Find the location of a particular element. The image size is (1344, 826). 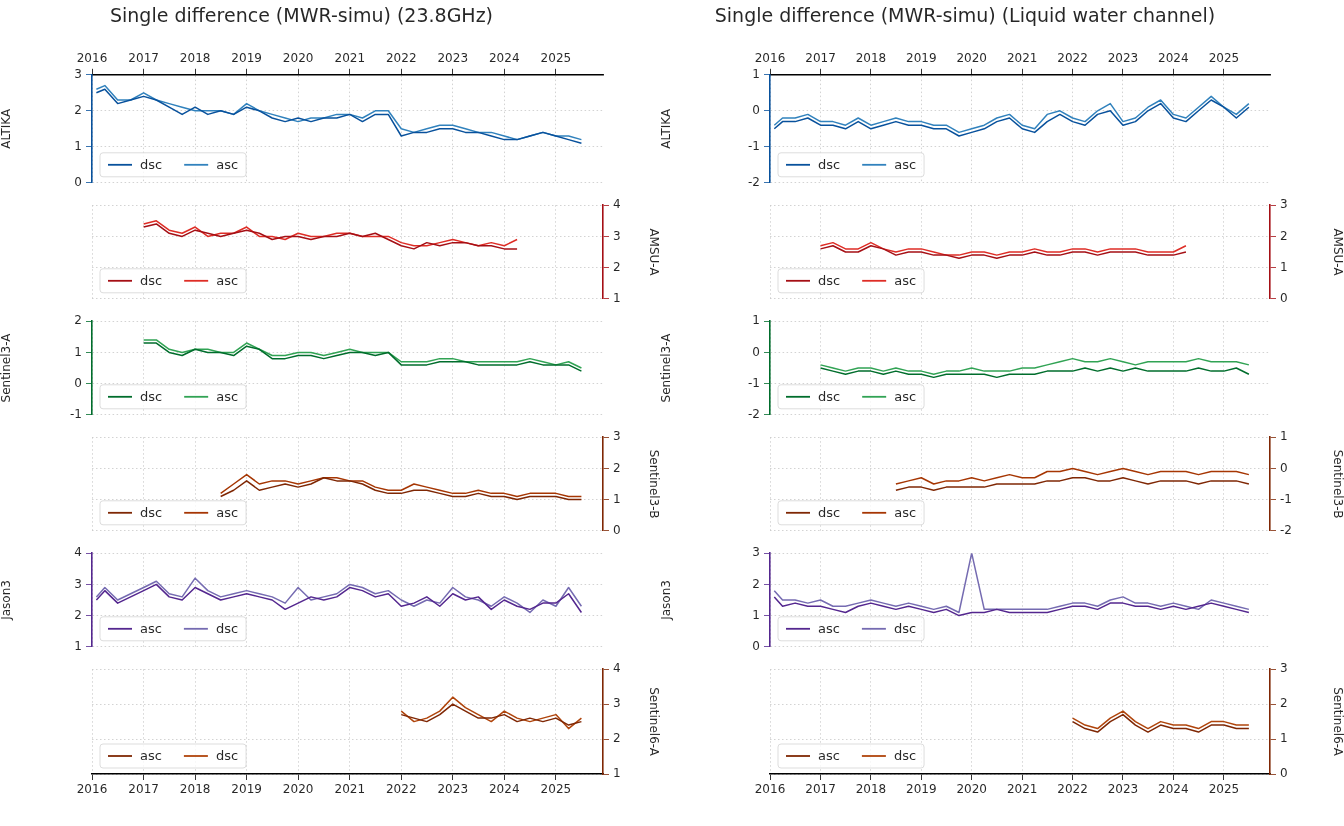

y-tick-label: 4 is located at coordinates (78, 552).